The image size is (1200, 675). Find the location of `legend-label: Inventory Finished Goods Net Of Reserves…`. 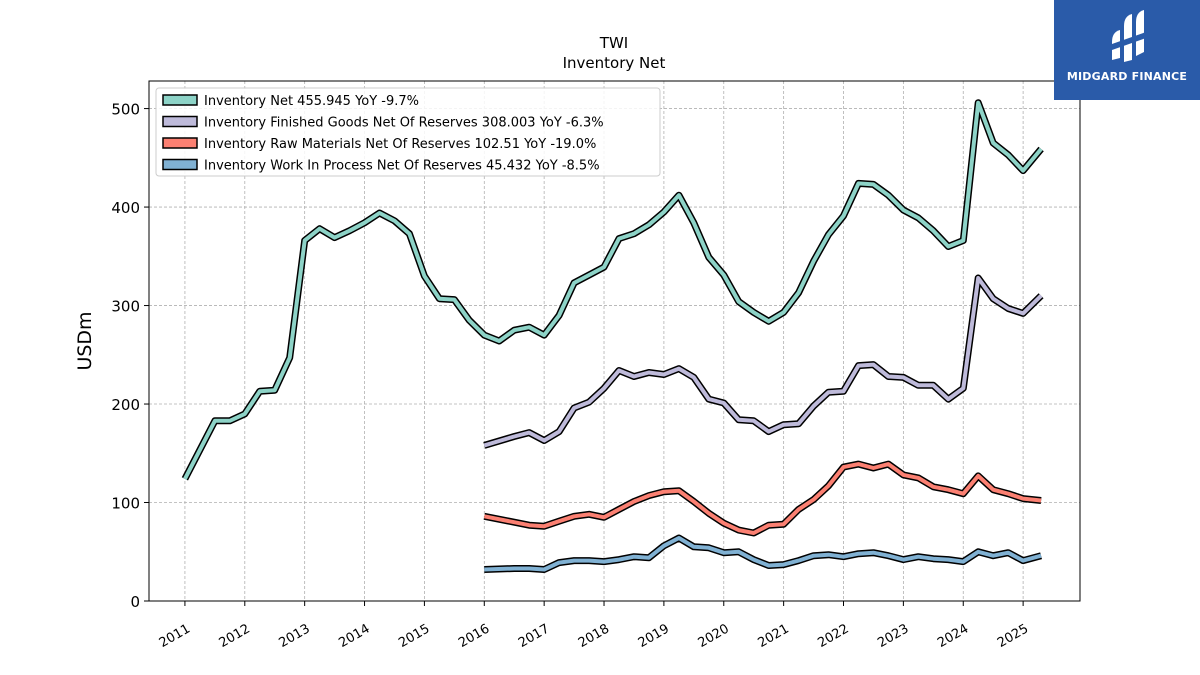

legend-label: Inventory Finished Goods Net Of Reserves… is located at coordinates (404, 123).